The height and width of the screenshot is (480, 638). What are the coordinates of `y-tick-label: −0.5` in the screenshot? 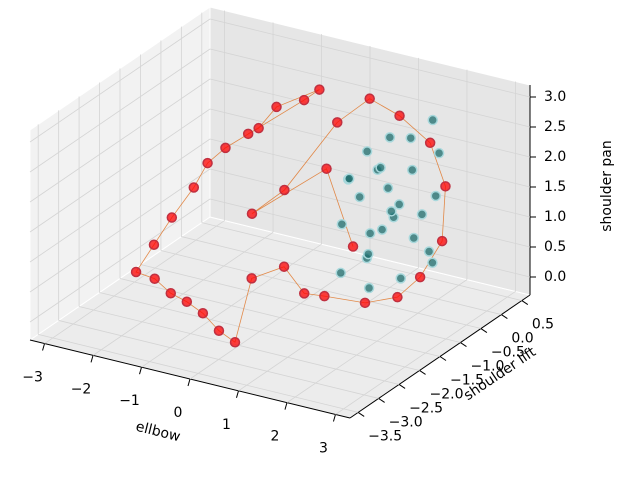 It's located at (508, 353).